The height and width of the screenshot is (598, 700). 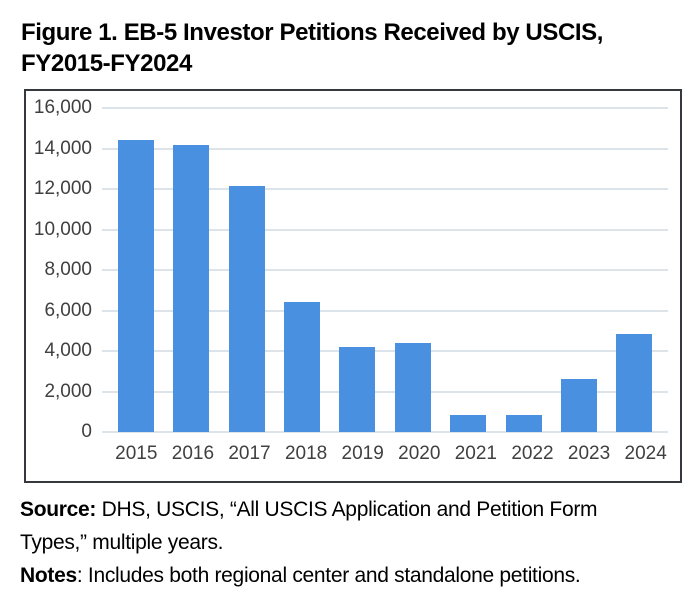 I want to click on y-axis-label-14000: 14,000, so click(x=62, y=148).